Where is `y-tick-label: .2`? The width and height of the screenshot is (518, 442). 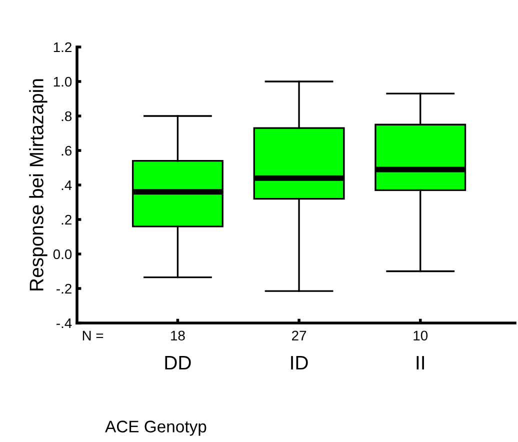 y-tick-label: .2 is located at coordinates (67, 219).